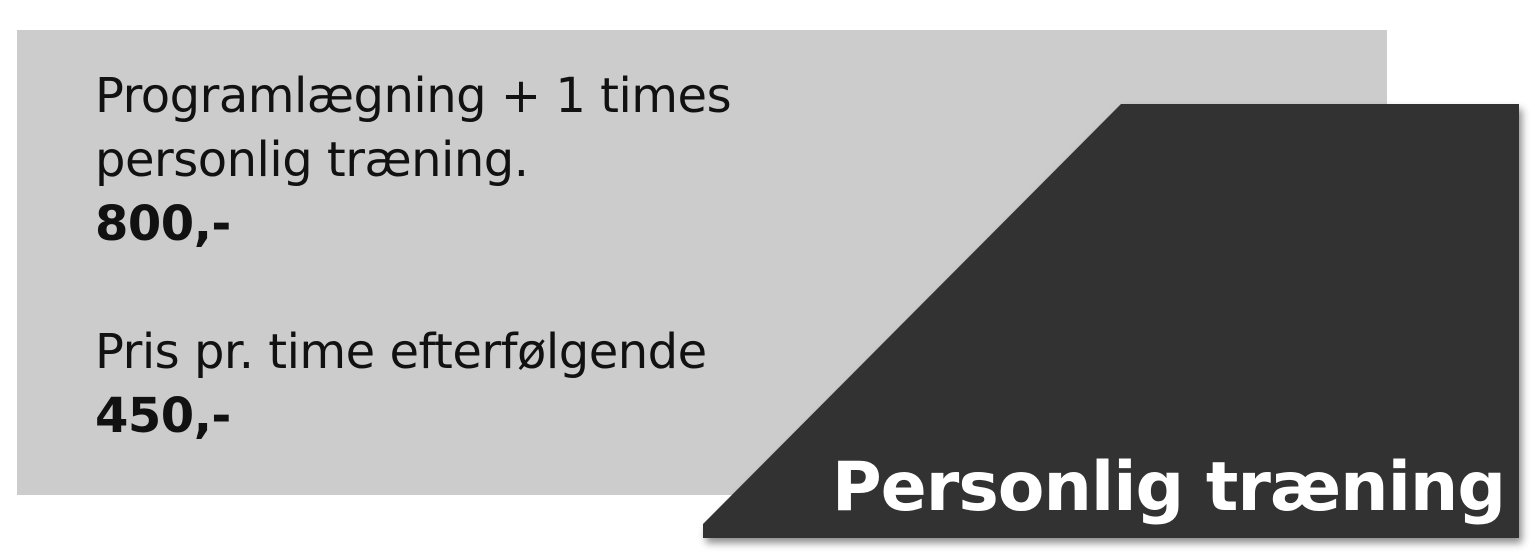  What do you see at coordinates (163, 224) in the screenshot?
I see `offer-price: 800,-` at bounding box center [163, 224].